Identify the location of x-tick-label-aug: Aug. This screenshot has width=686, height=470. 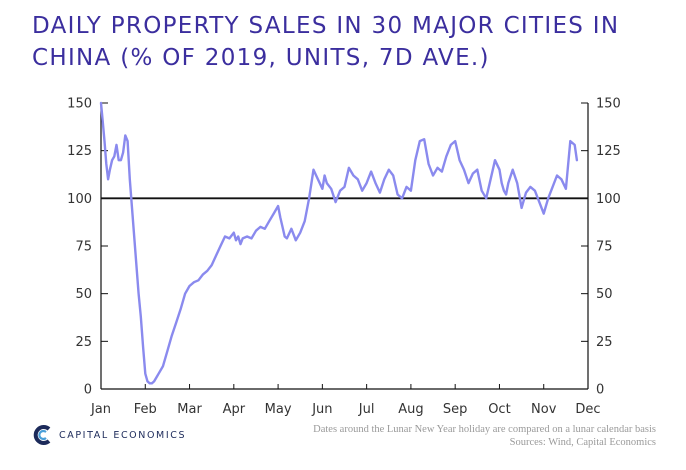
(410, 409).